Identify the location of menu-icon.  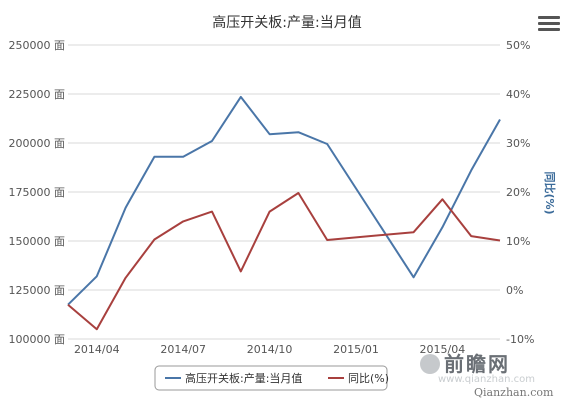
(549, 25).